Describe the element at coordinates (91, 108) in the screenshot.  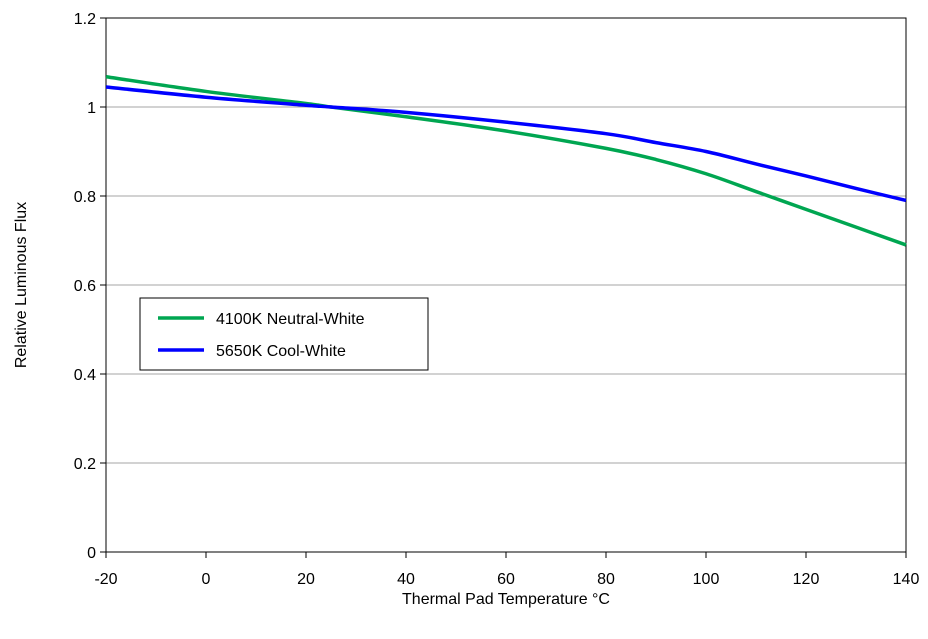
I see `y-tick-label: 1` at that location.